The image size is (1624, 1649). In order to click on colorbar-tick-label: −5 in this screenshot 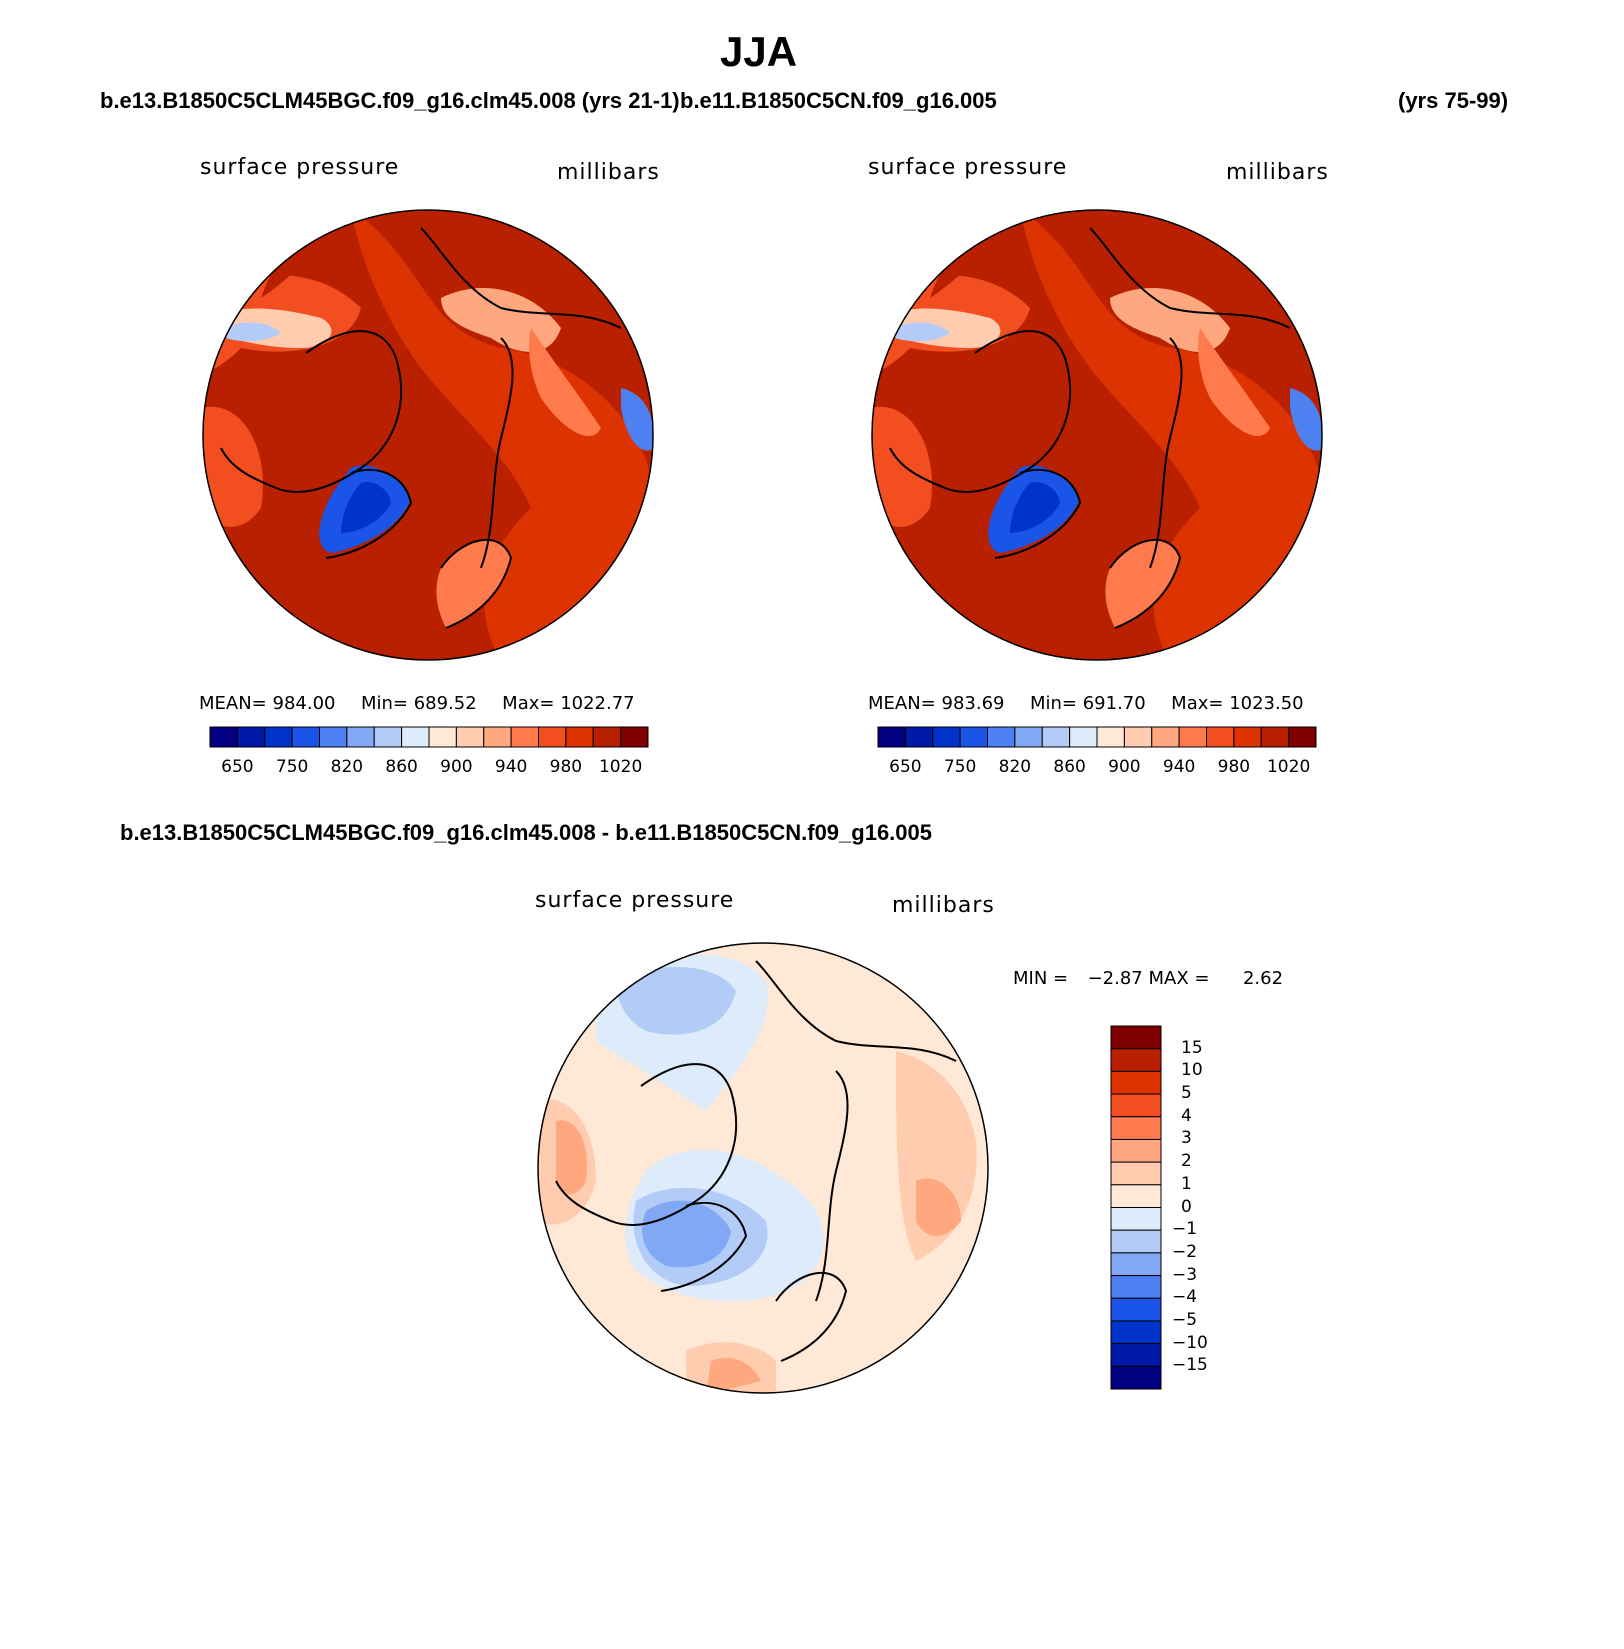, I will do `click(1185, 1319)`.